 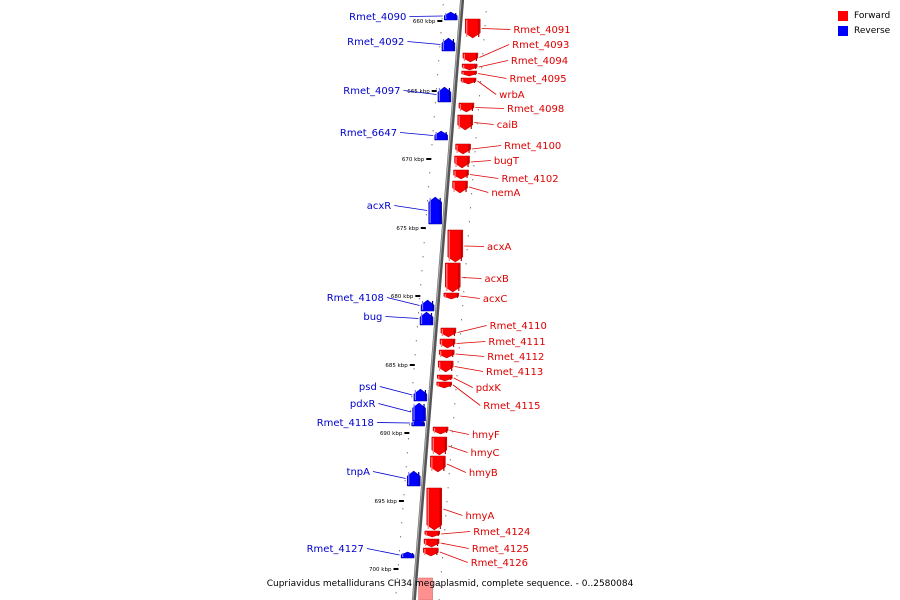 What do you see at coordinates (371, 91) in the screenshot?
I see `gene-label-Rmet_4097: Rmet_4097` at bounding box center [371, 91].